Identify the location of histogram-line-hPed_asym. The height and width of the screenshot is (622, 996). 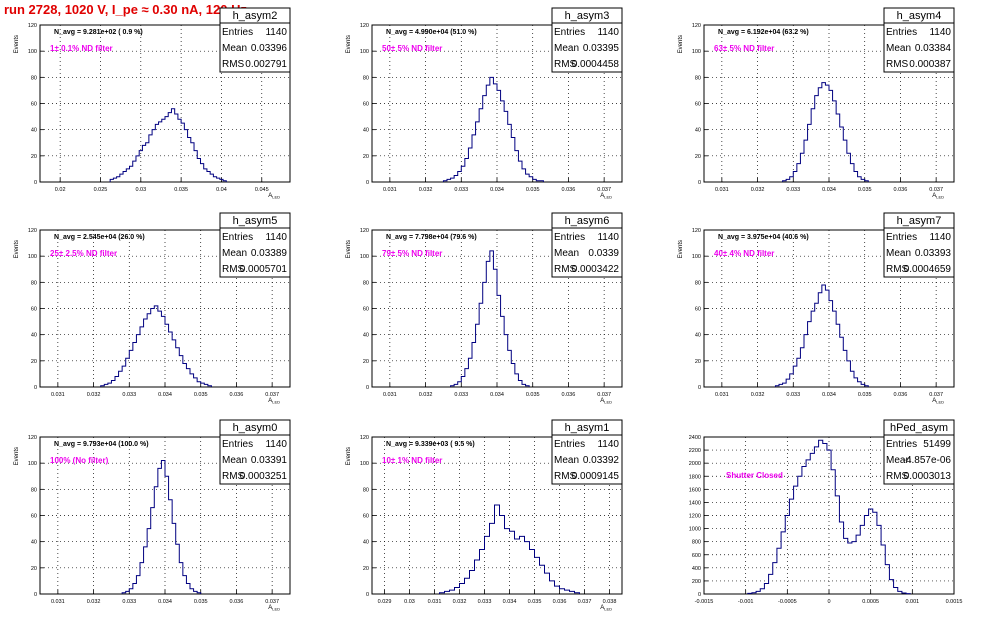
(829, 517).